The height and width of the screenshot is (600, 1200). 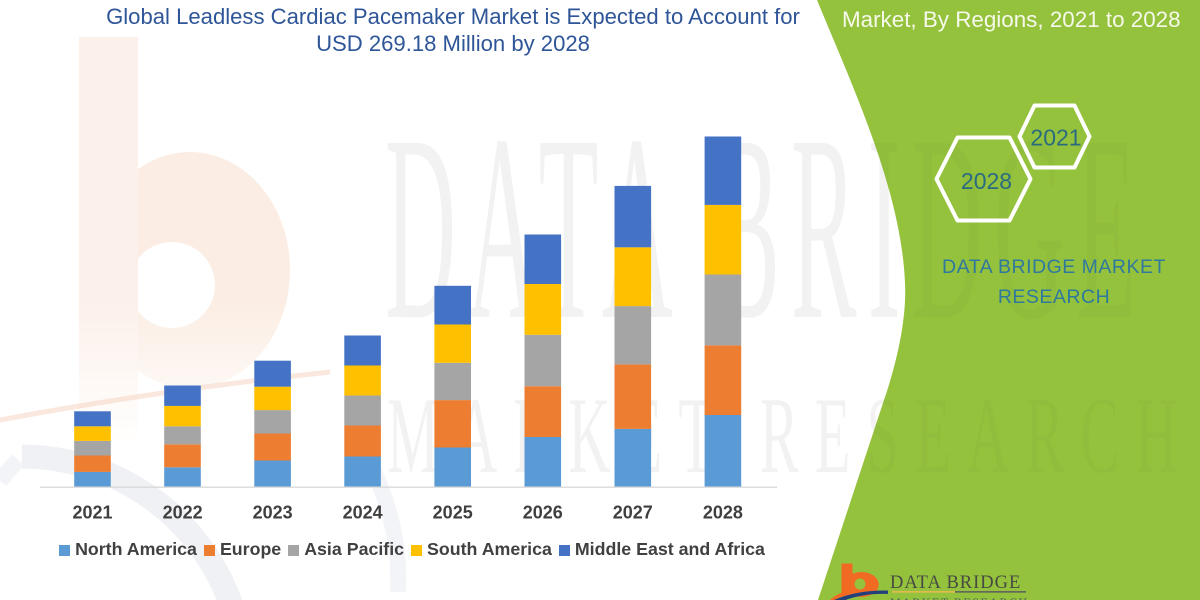 What do you see at coordinates (955, 583) in the screenshot?
I see `svg-text: DATA BRIDGE` at bounding box center [955, 583].